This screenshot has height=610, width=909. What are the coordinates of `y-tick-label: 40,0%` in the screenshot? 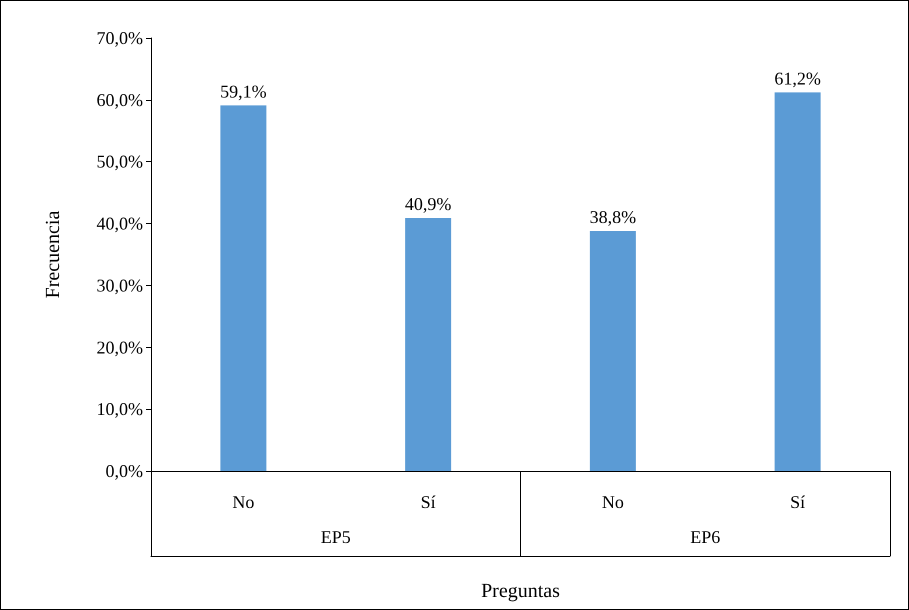 It's located at (119, 224).